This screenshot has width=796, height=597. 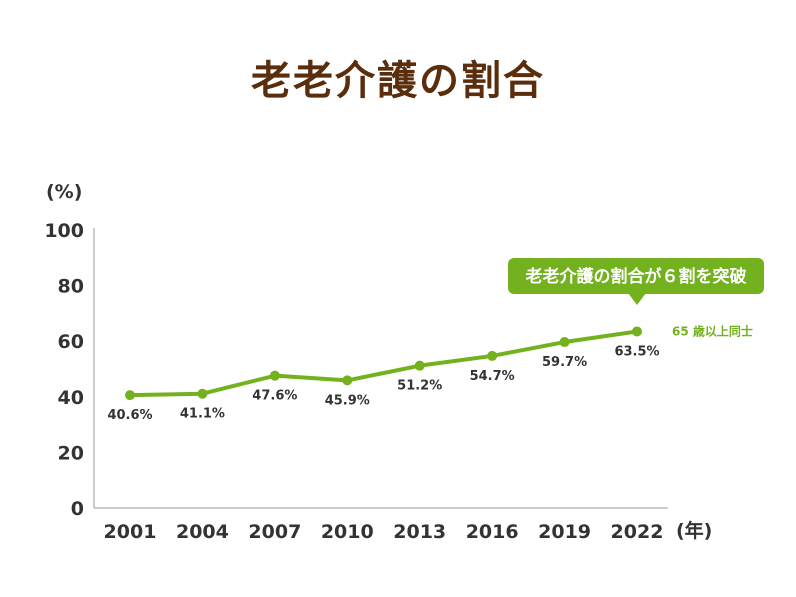 What do you see at coordinates (636, 351) in the screenshot?
I see `data-label: 63.5%` at bounding box center [636, 351].